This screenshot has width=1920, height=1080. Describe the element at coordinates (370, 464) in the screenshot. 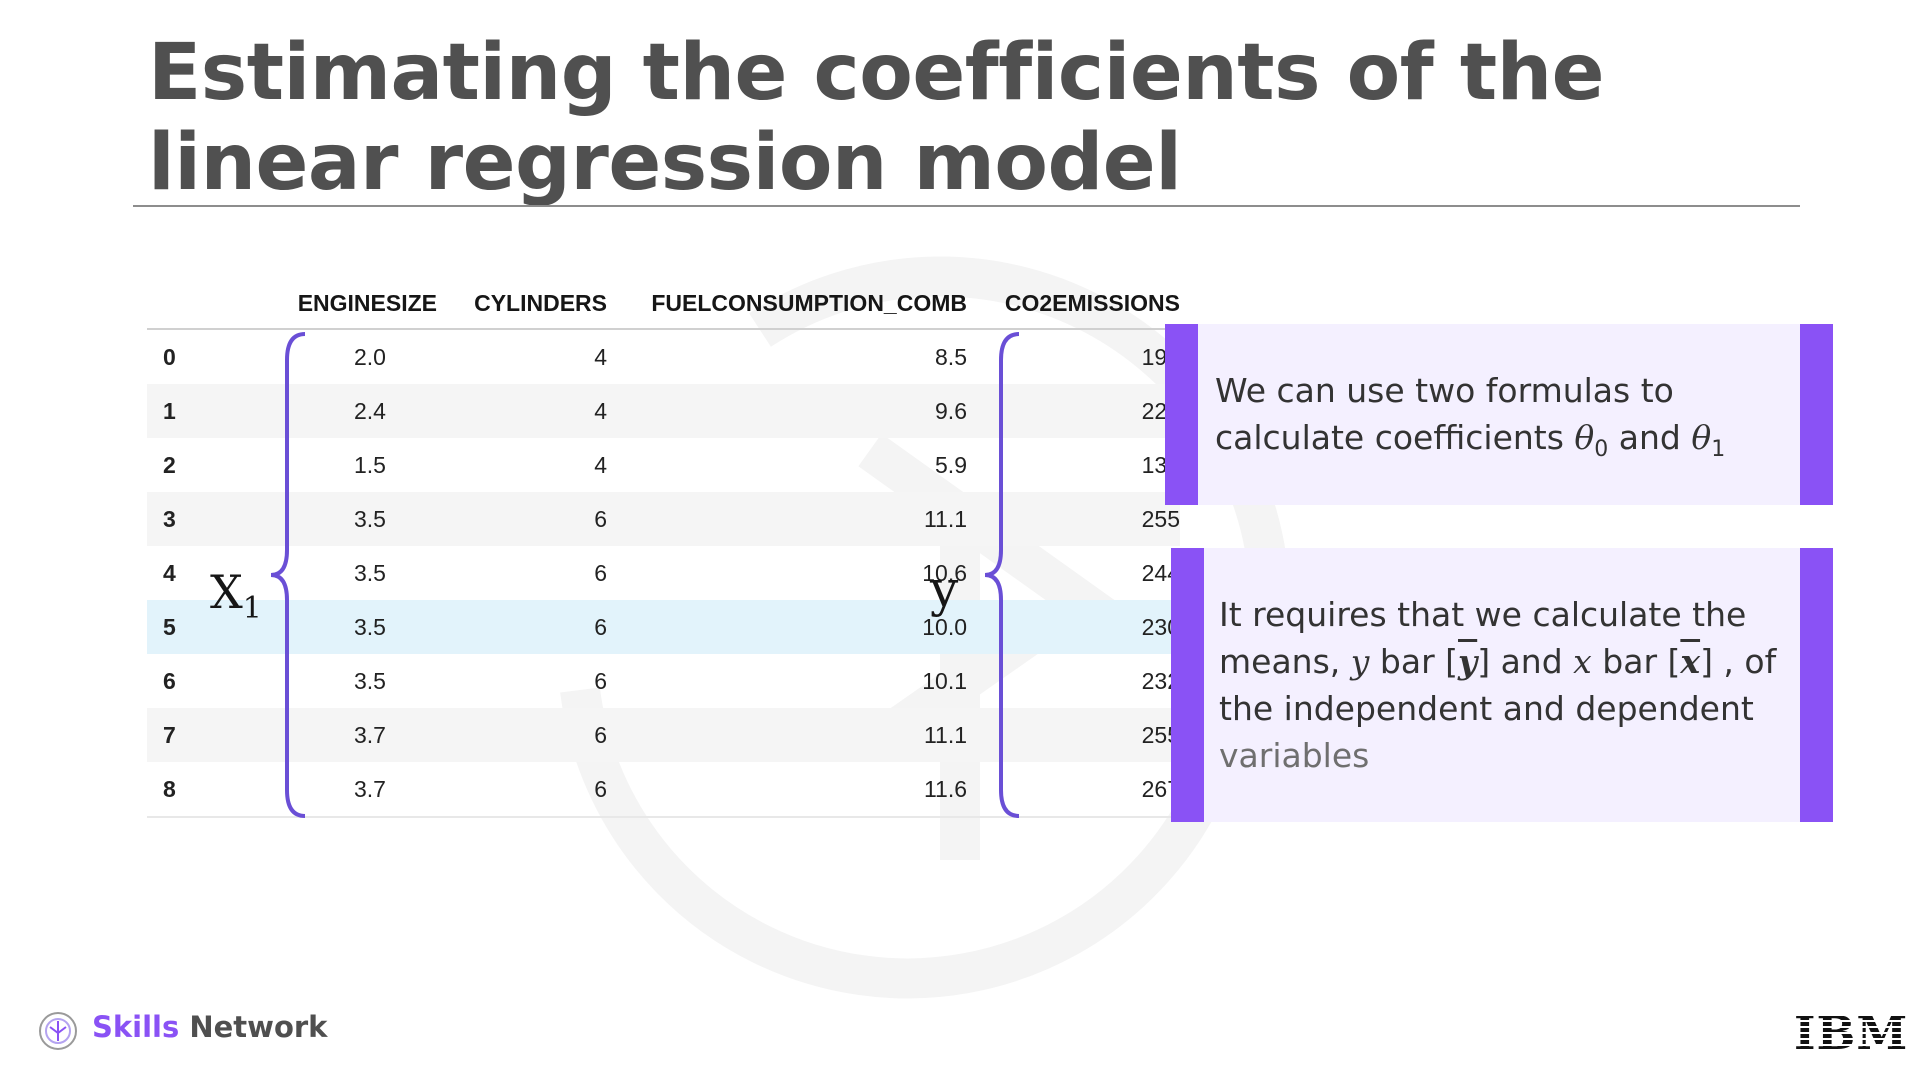

I see `cell-enginesize: 1.5` at that location.